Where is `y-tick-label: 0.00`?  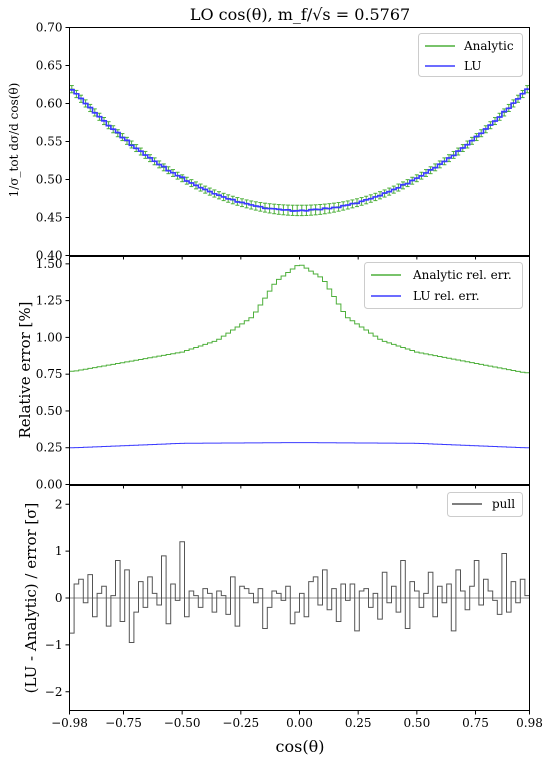
y-tick-label: 0.00 is located at coordinates (49, 485).